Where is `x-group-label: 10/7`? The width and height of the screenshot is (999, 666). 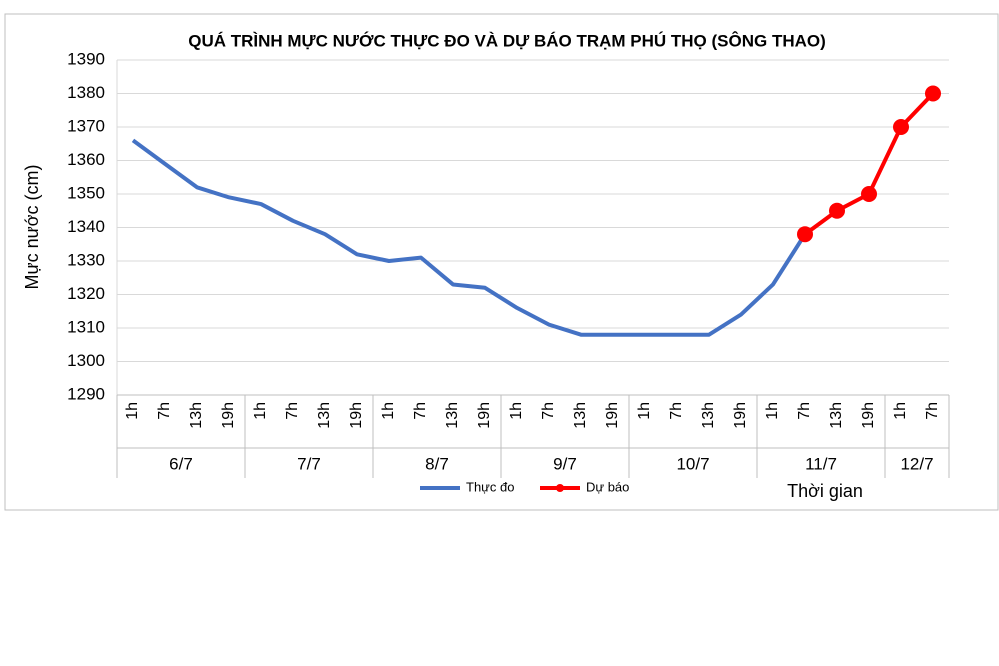 x-group-label: 10/7 is located at coordinates (692, 463).